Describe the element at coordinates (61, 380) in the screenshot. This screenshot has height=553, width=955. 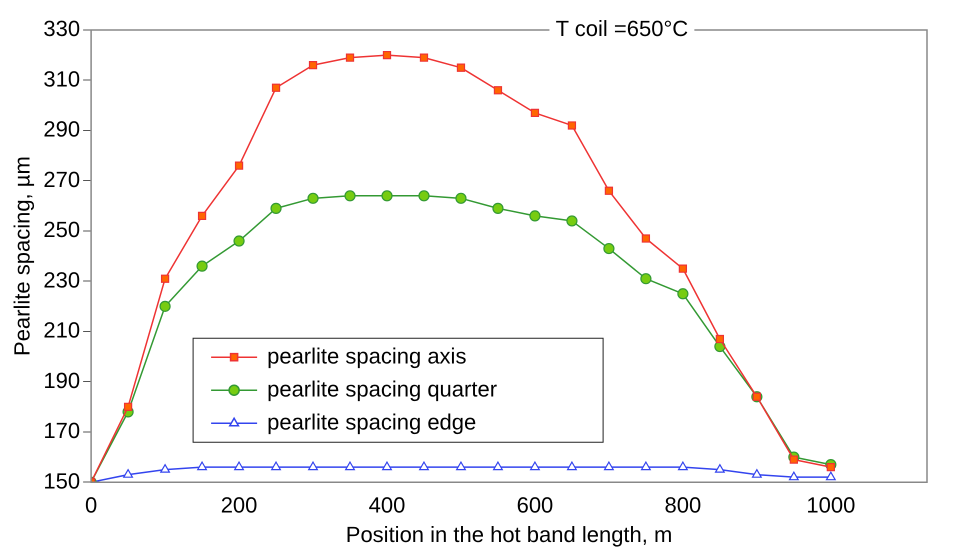
I see `y-tick-label: 190` at that location.